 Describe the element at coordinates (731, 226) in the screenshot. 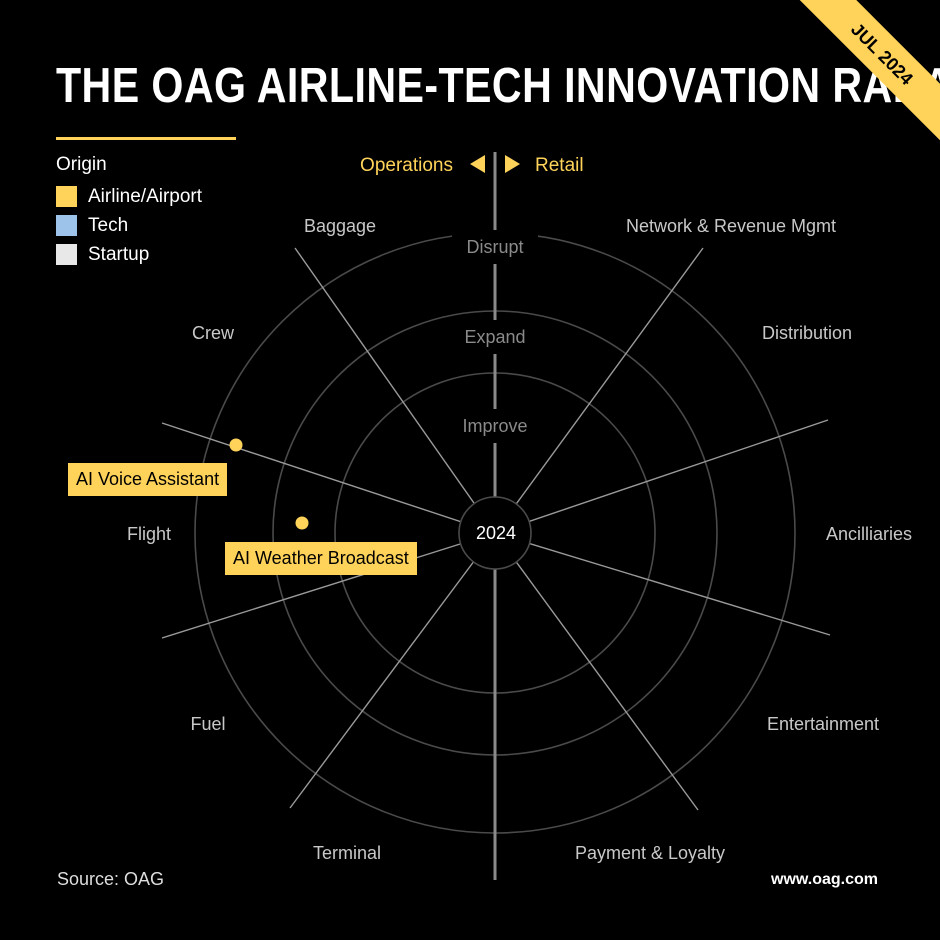

I see `sector-label-network-revenue: Network & Revenue Mgmt` at that location.